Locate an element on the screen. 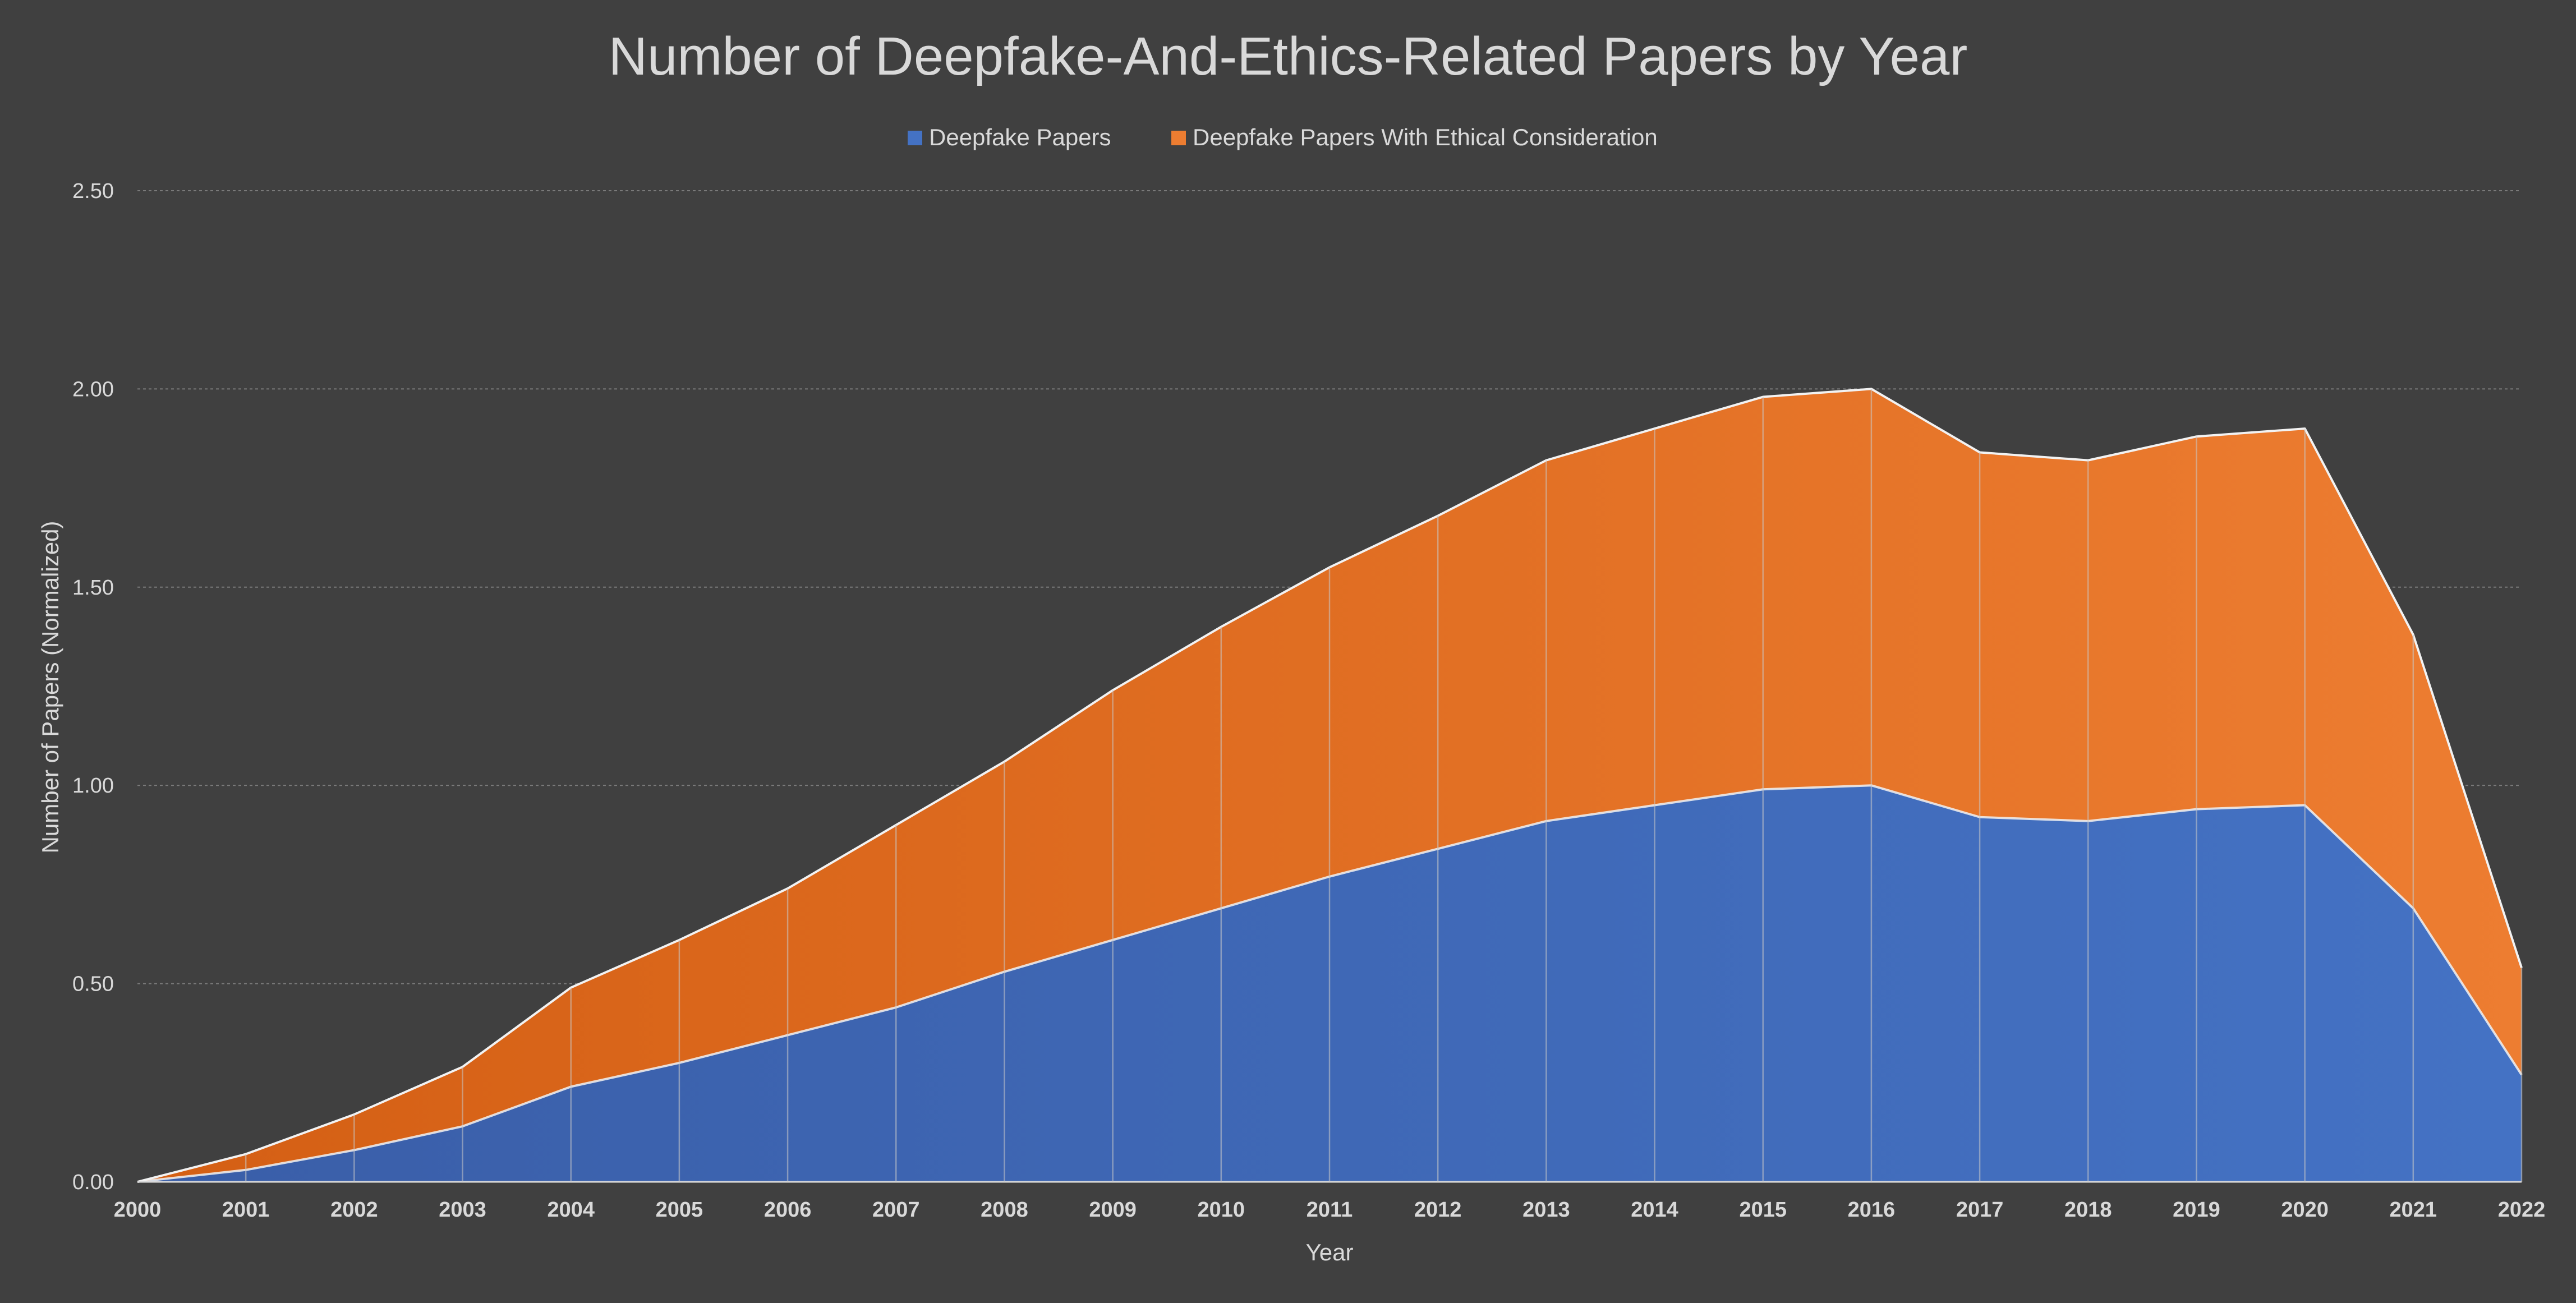 The height and width of the screenshot is (1303, 2576). x-tick-label: 2002 is located at coordinates (354, 1210).